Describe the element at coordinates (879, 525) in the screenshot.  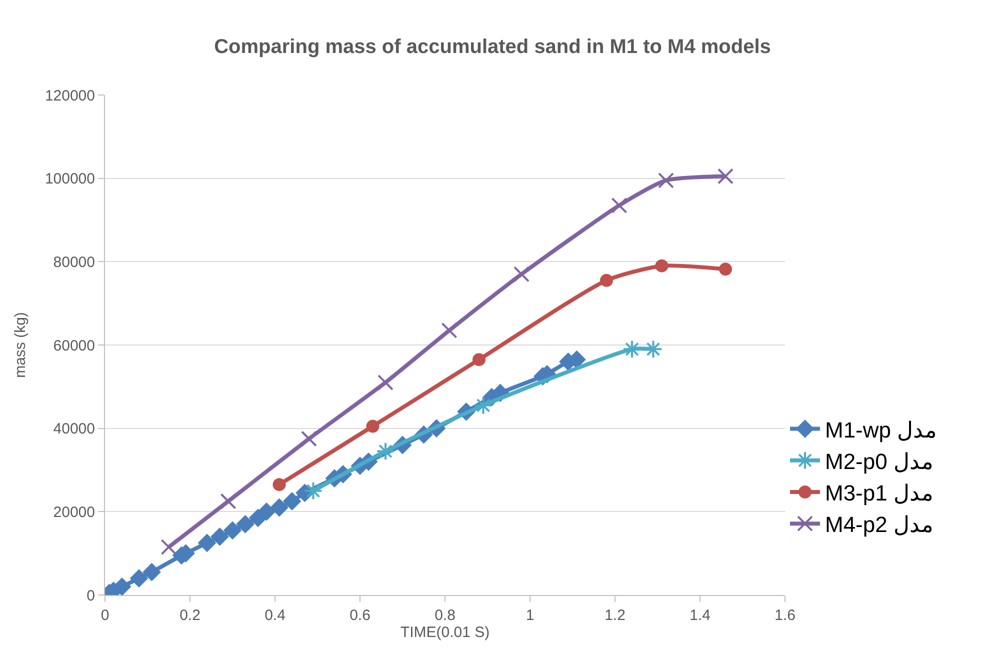
I see `legend-label: M4-p2 مدل` at that location.